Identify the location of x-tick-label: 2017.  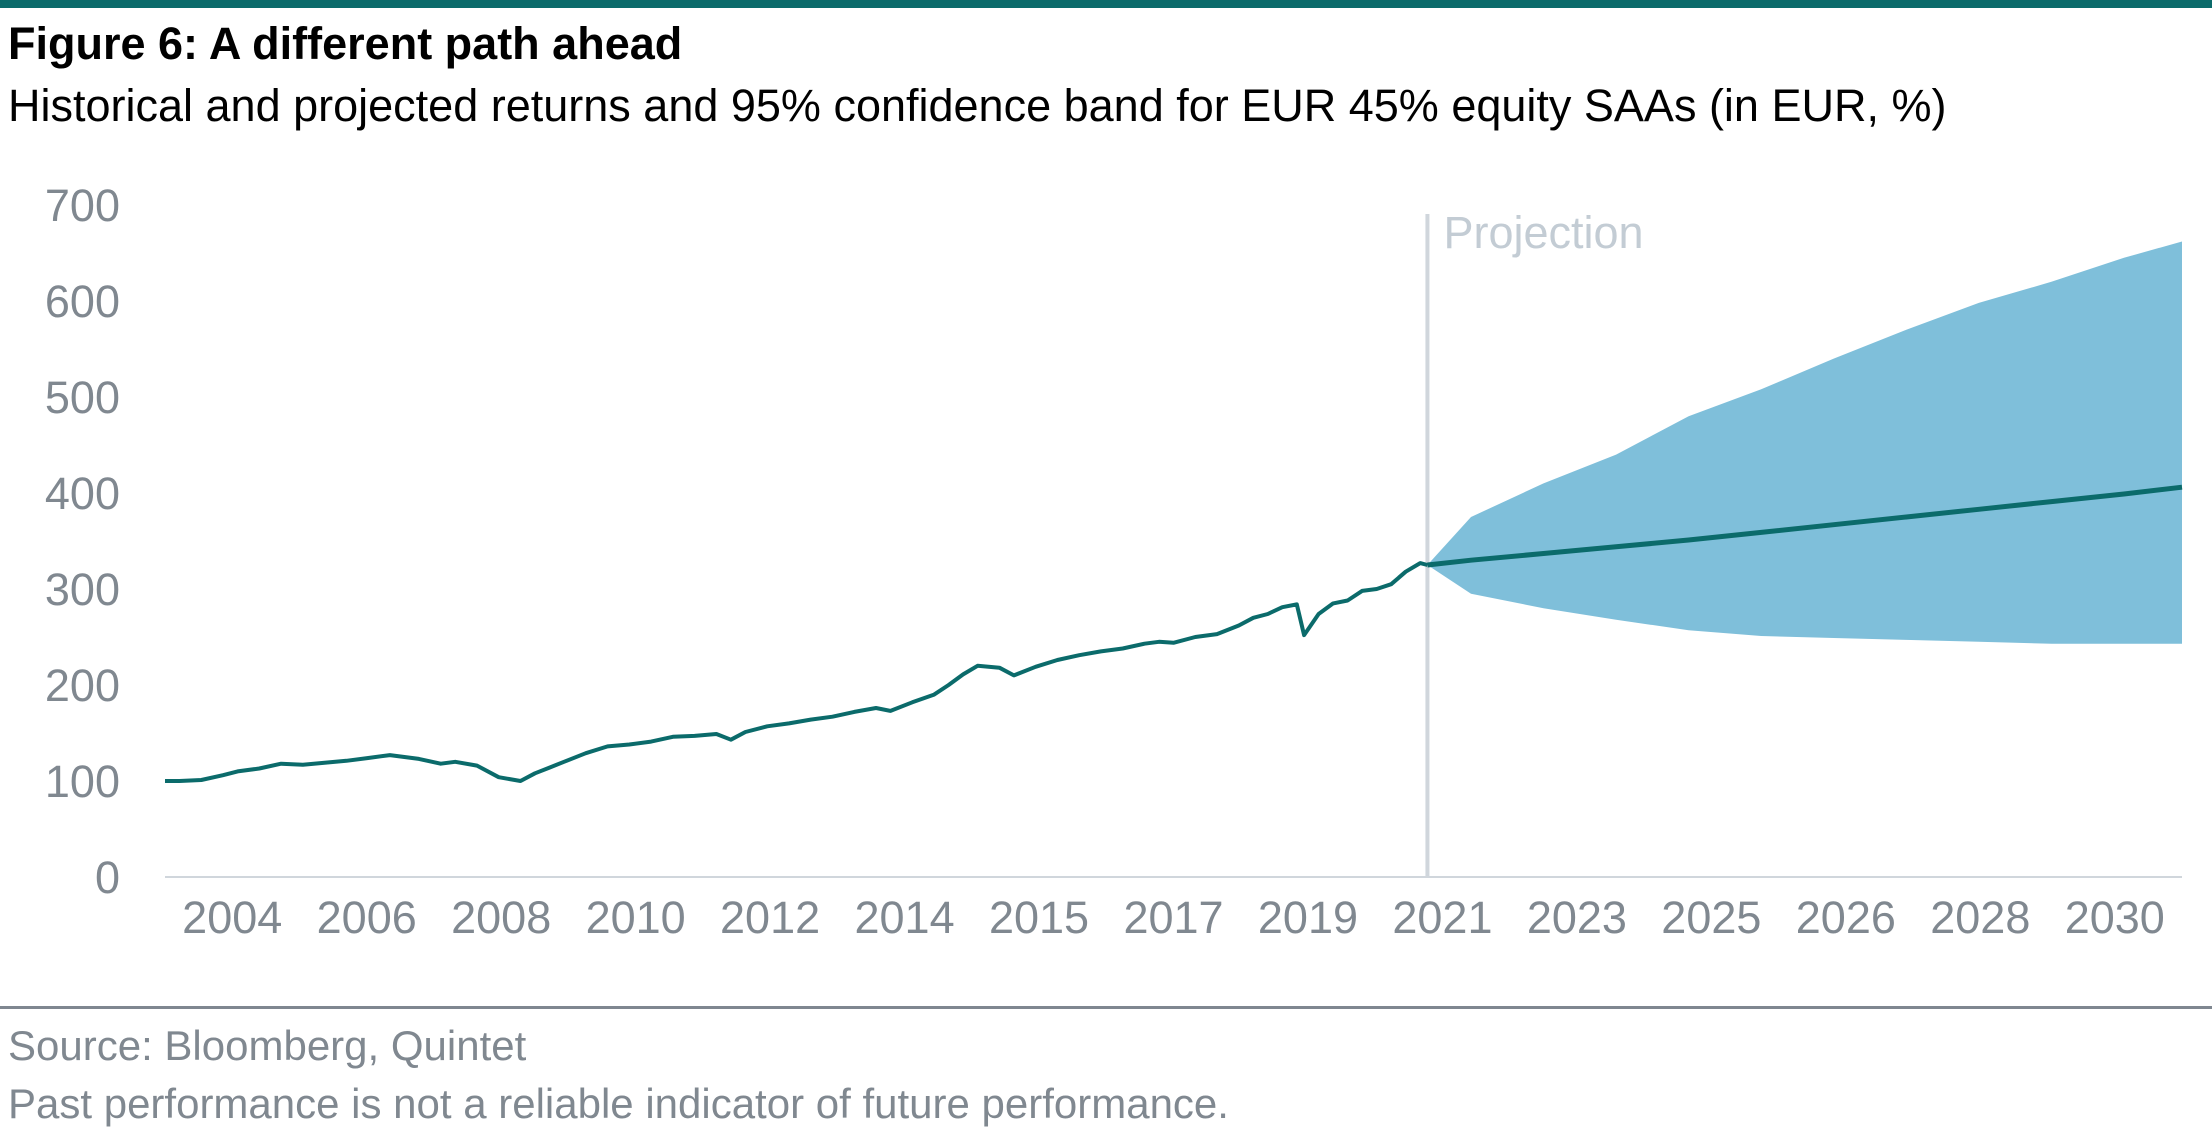
(1173, 917).